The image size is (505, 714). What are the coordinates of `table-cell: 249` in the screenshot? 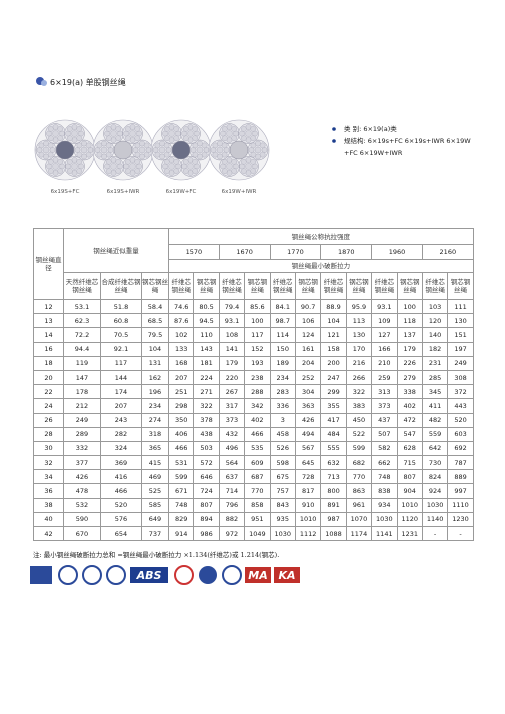 It's located at (460, 363).